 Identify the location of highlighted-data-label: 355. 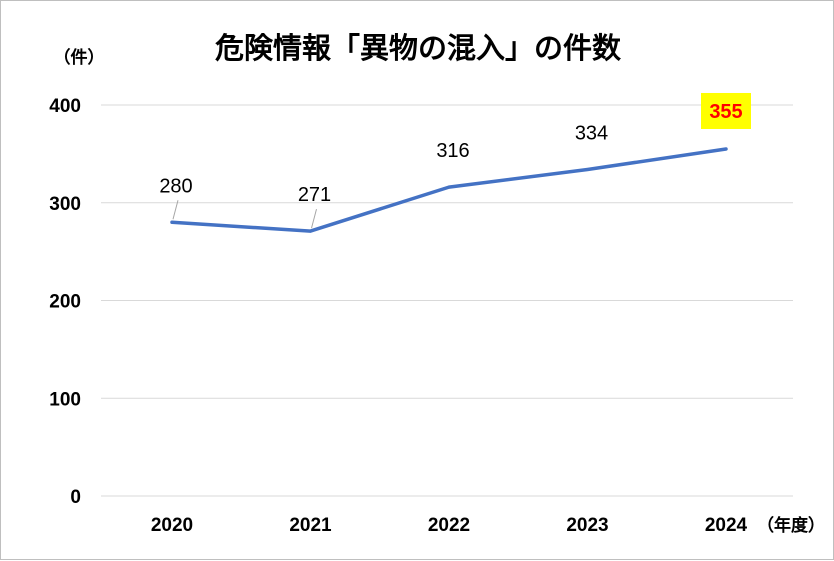
(726, 110).